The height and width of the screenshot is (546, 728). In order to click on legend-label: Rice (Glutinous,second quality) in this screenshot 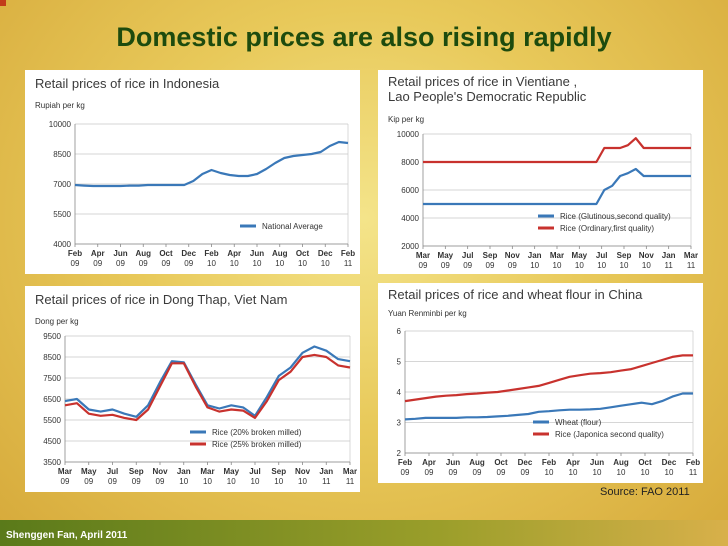, I will do `click(615, 216)`.